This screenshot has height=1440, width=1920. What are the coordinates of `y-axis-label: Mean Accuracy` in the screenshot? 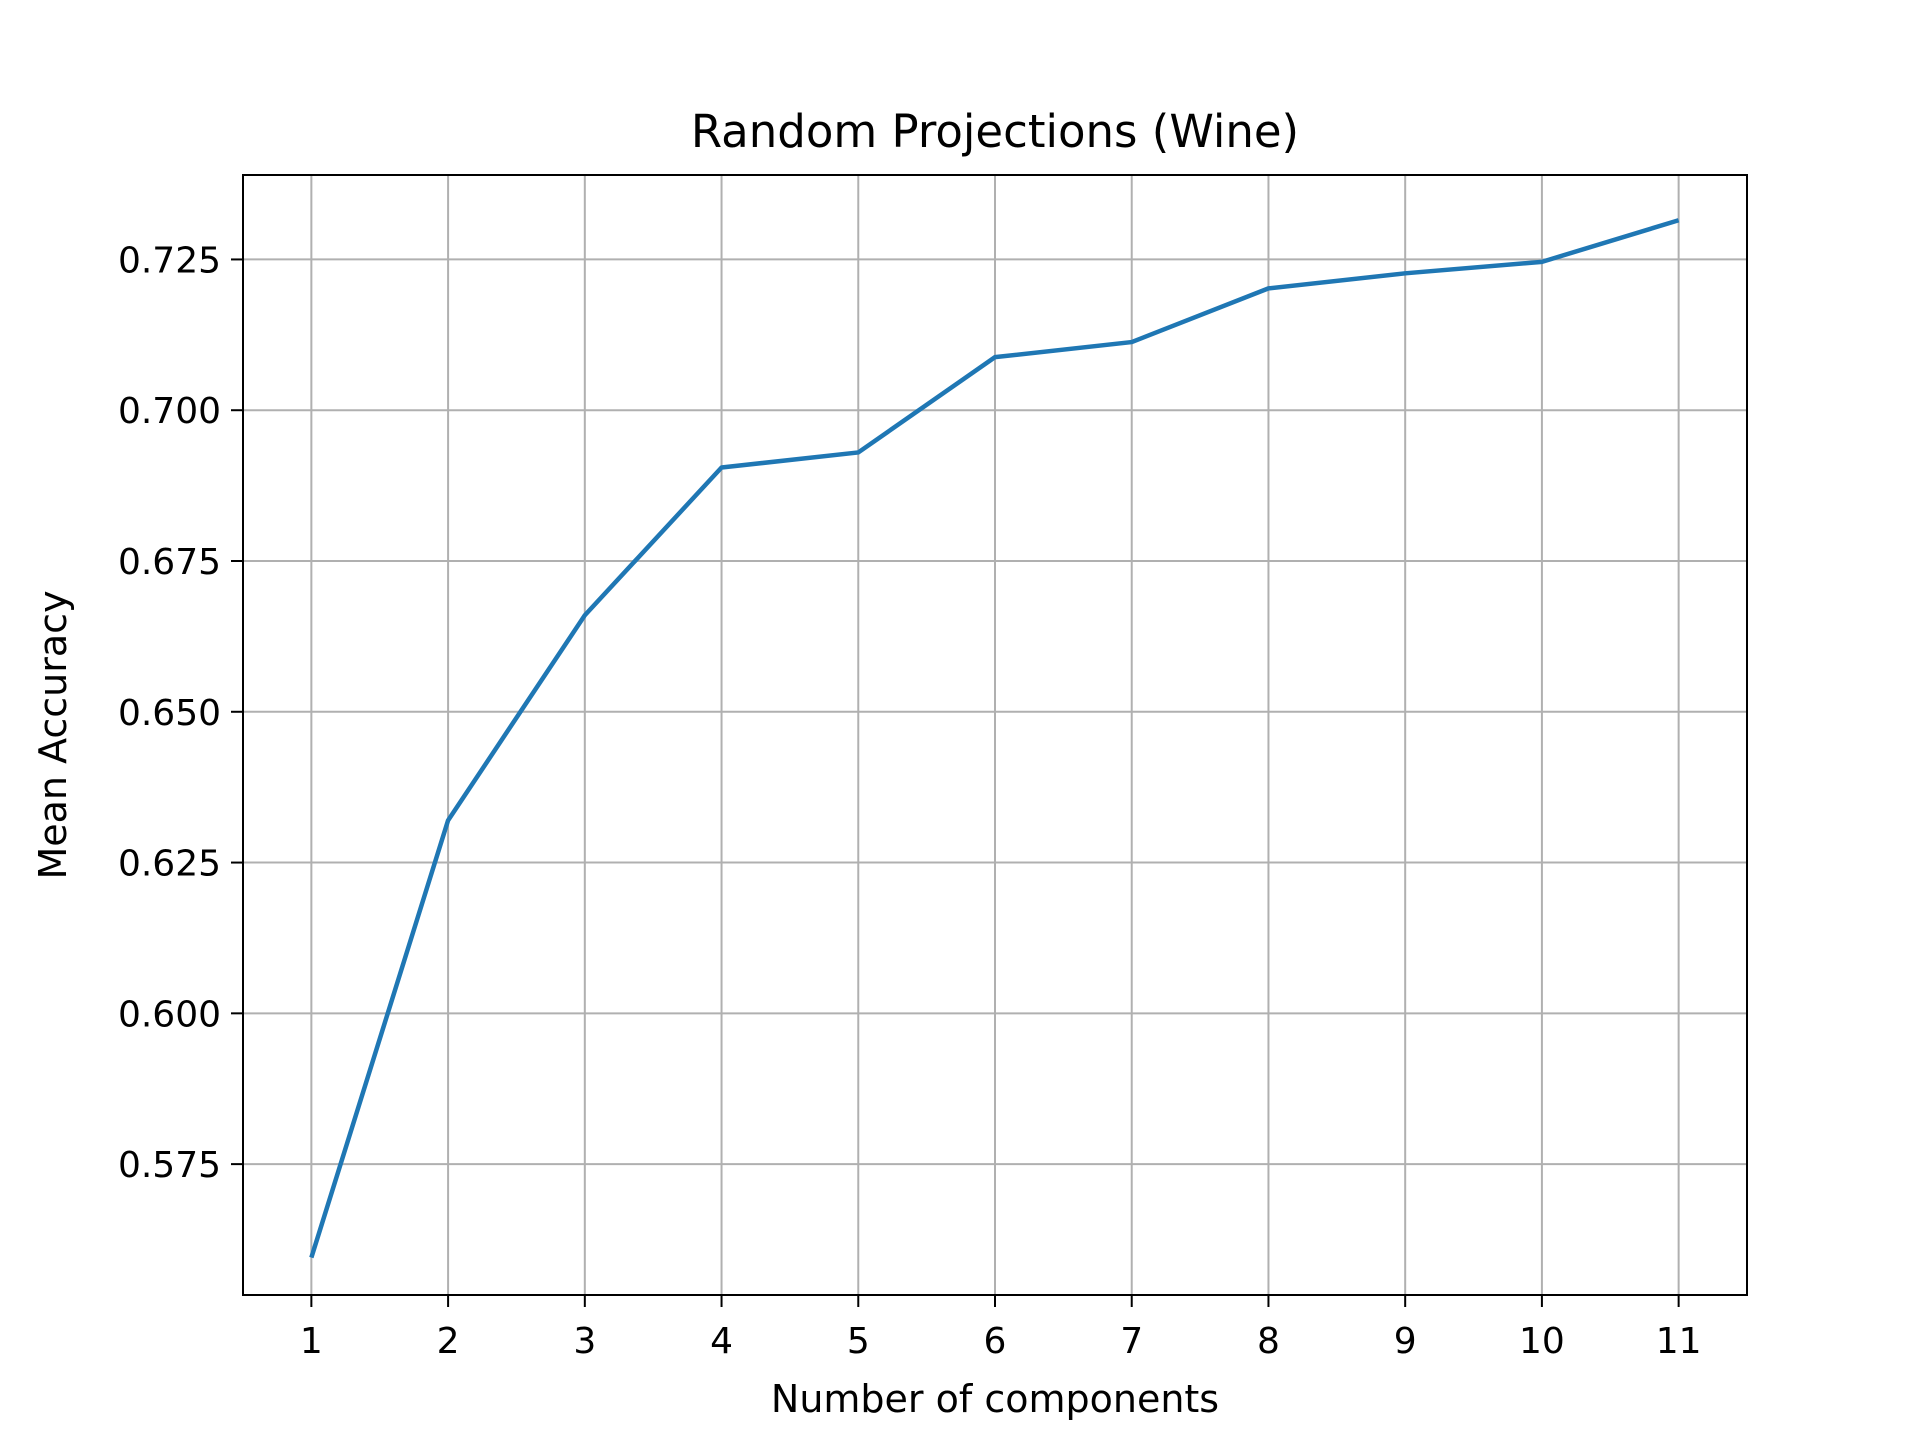 It's located at (53, 734).